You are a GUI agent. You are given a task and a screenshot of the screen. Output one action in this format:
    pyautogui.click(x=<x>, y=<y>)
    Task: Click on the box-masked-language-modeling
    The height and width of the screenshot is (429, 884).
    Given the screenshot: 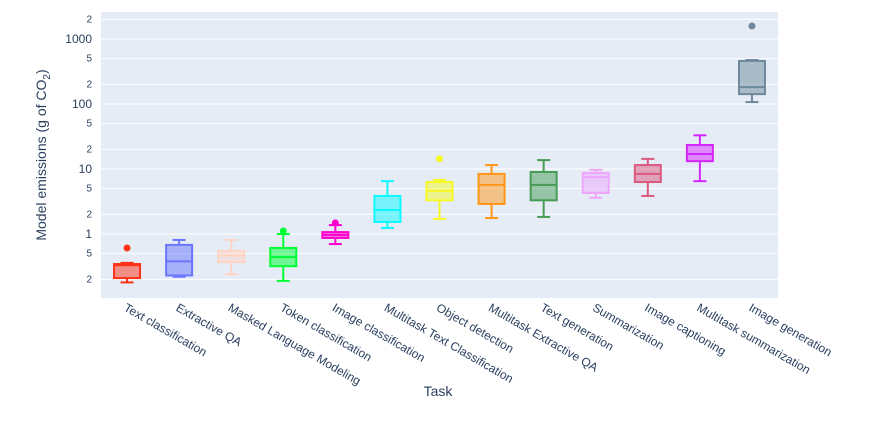 What is the action you would take?
    pyautogui.click(x=231, y=257)
    